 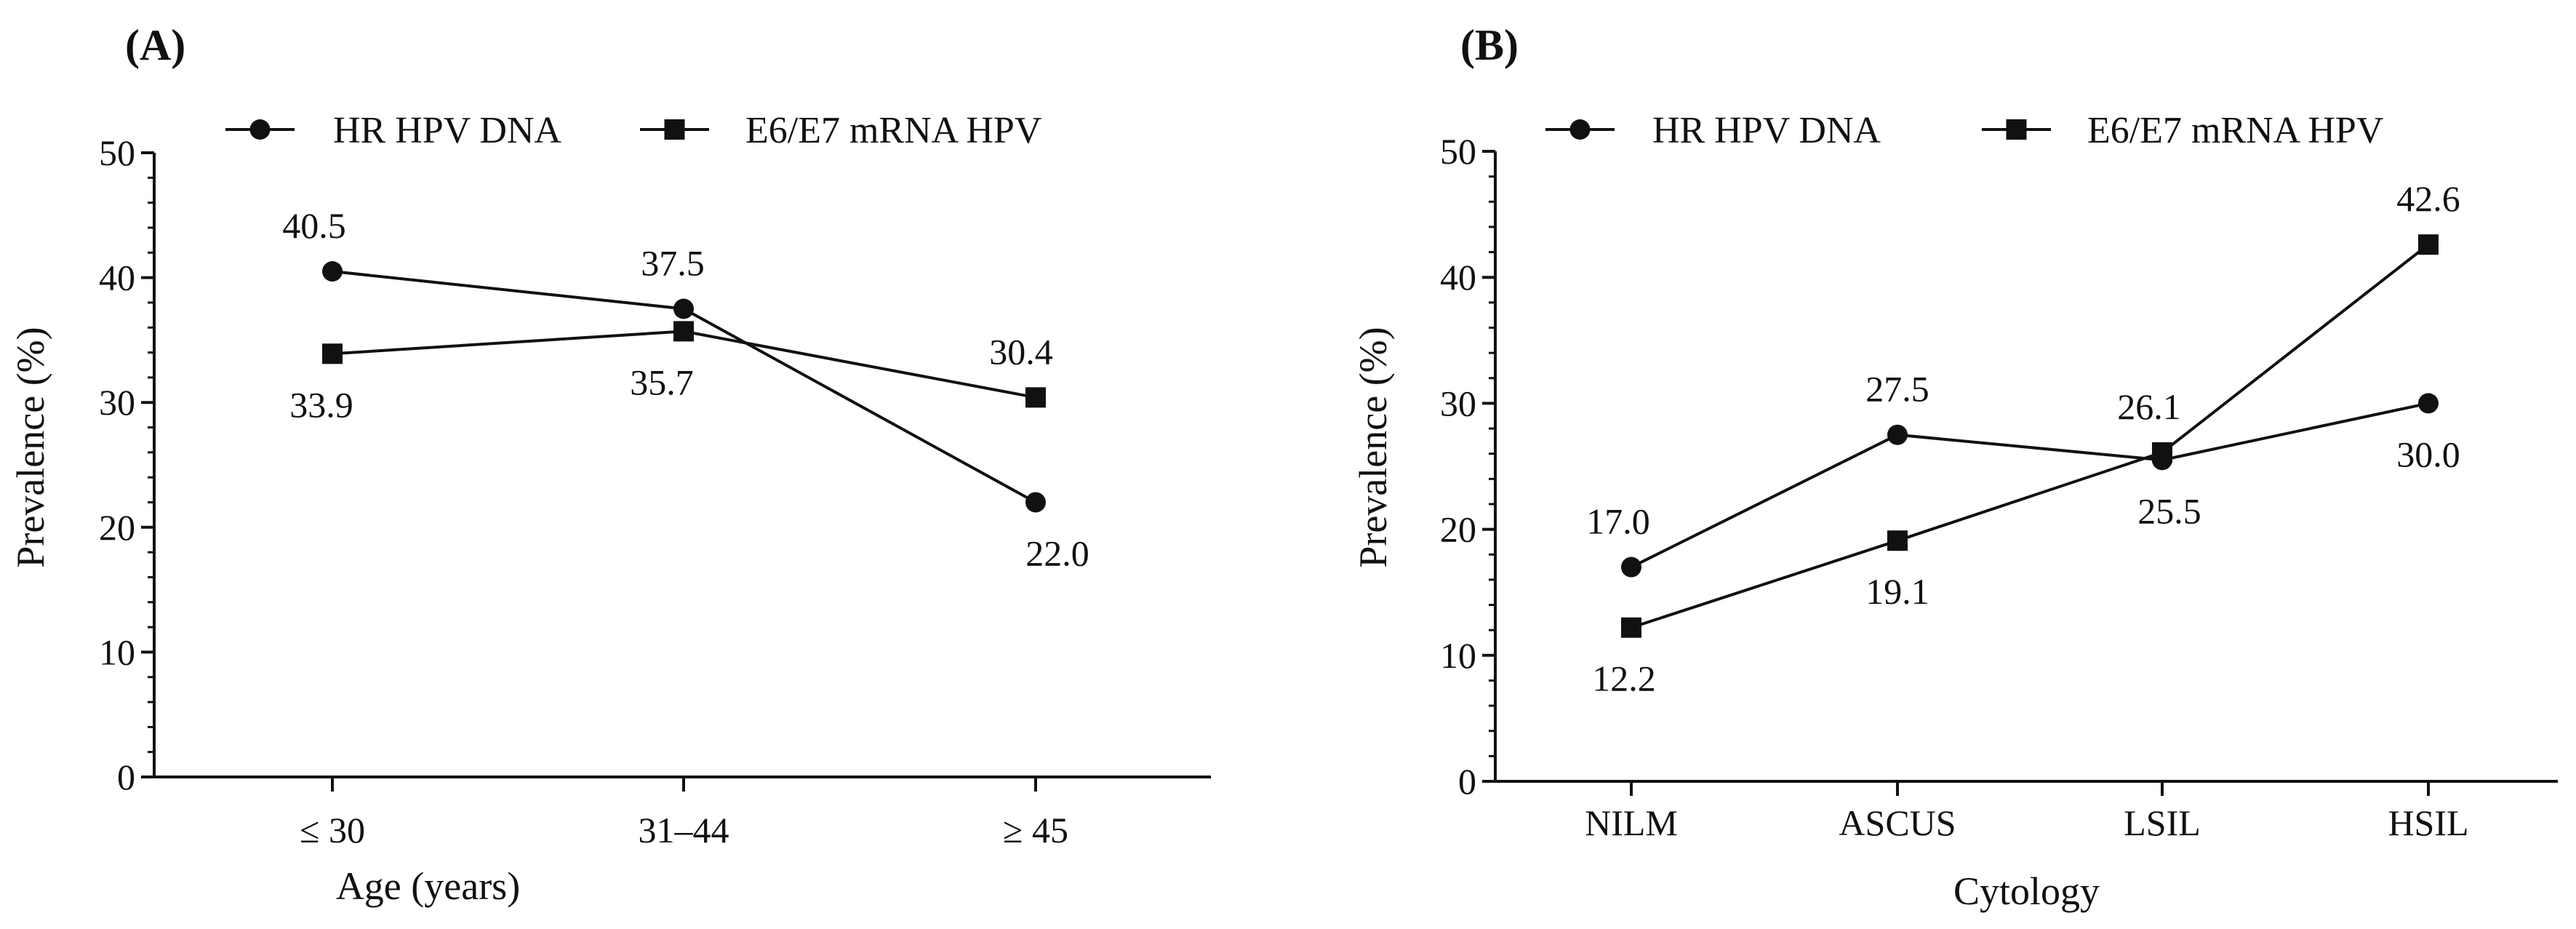 I want to click on x-tick-label: ASCUS, so click(x=1897, y=822).